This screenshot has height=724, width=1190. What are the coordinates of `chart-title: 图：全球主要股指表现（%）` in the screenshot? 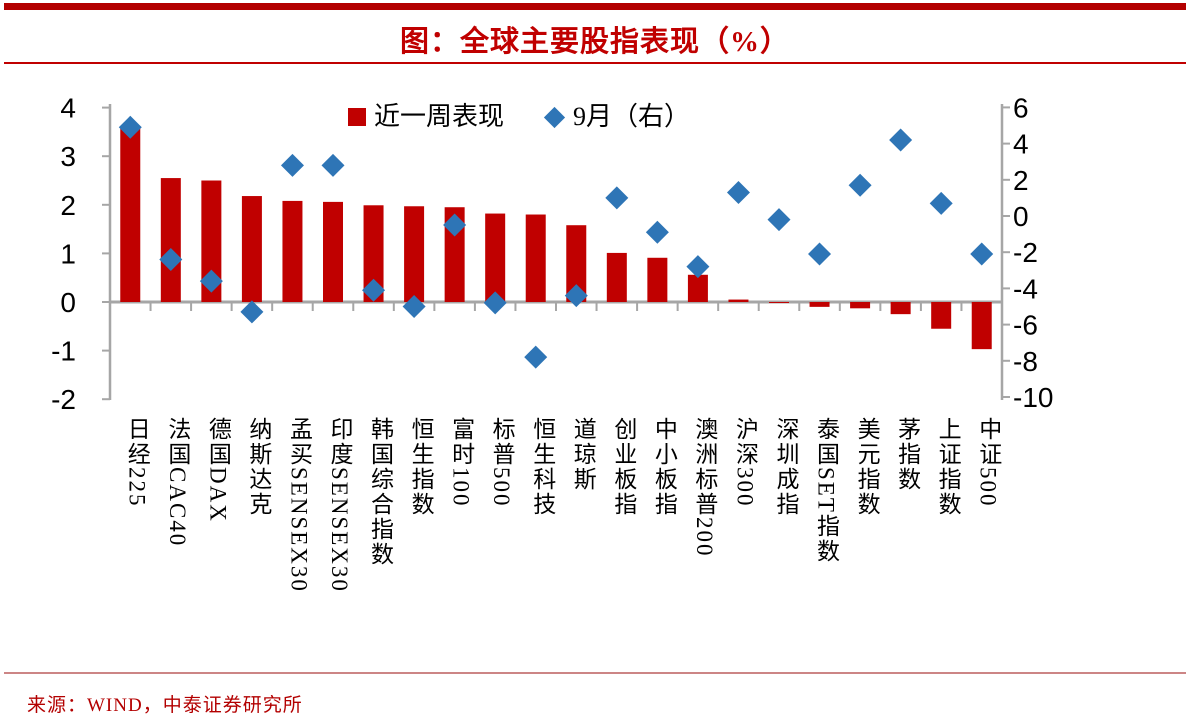 It's located at (594, 42).